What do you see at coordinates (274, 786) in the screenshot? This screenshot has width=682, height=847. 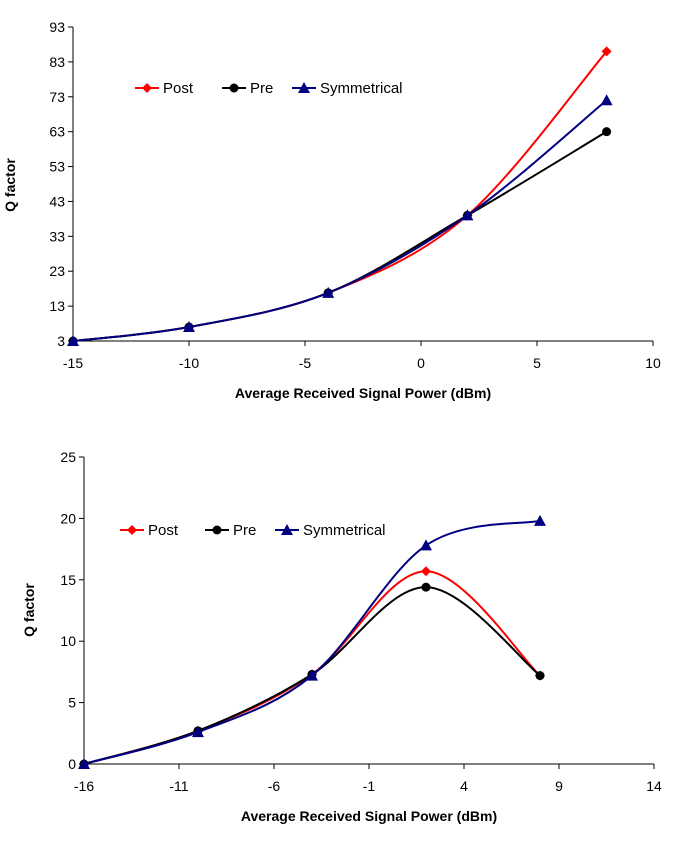 I see `x-tick-label: -6` at bounding box center [274, 786].